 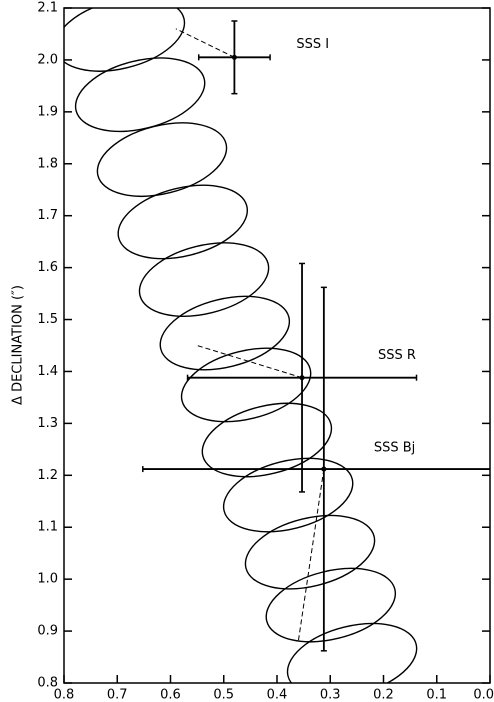 What do you see at coordinates (436, 695) in the screenshot?
I see `x-tick-label: 0.1` at bounding box center [436, 695].